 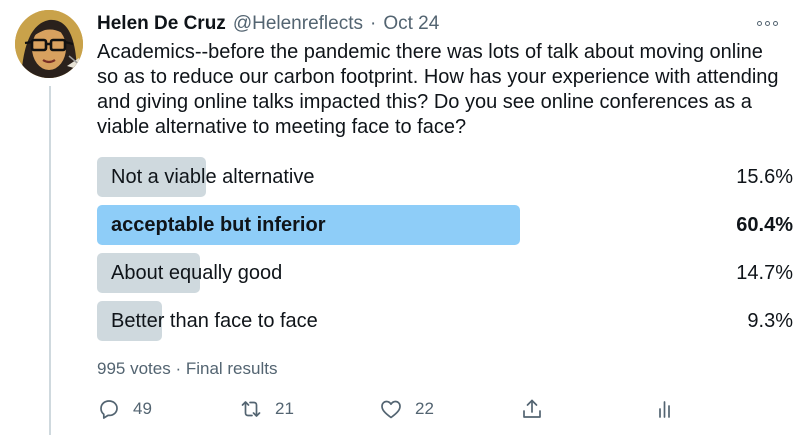 I want to click on retweet-count: 21, so click(x=284, y=408).